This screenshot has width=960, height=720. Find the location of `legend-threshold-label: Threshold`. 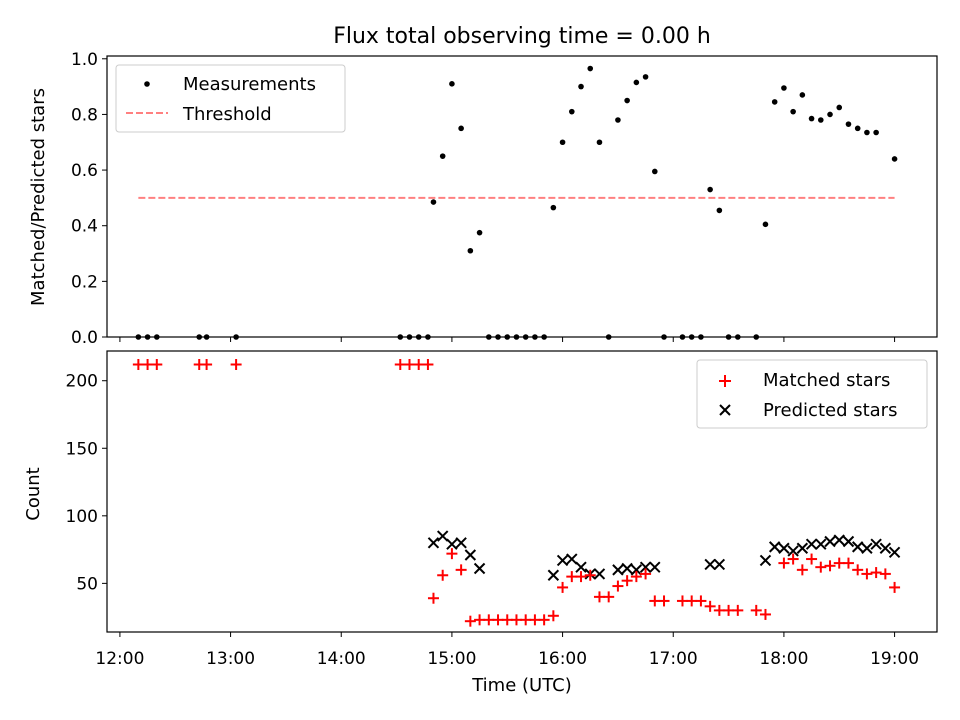

legend-threshold-label: Threshold is located at coordinates (227, 114).